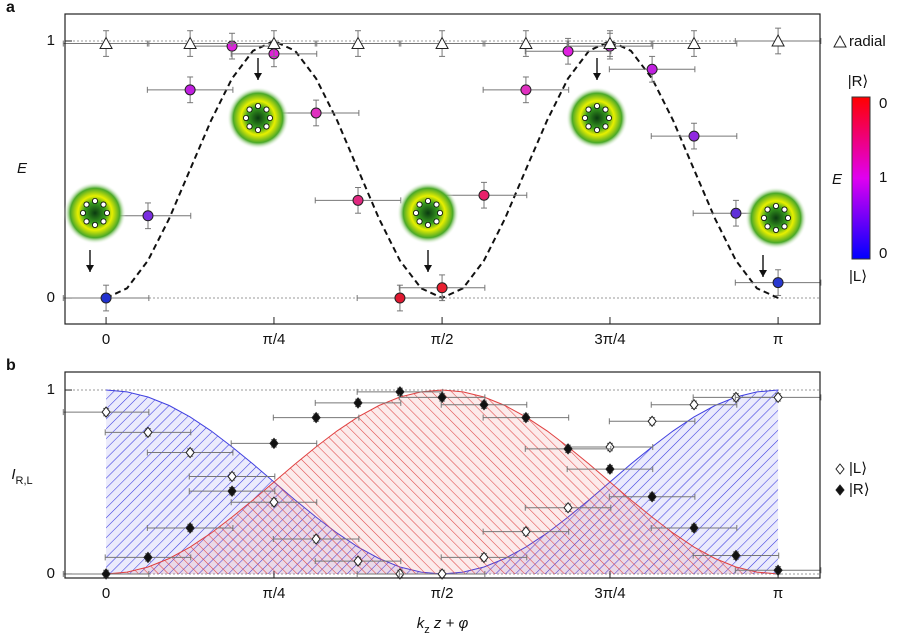 This screenshot has width=906, height=641. What do you see at coordinates (837, 179) in the screenshot?
I see `colorbar-title: E` at bounding box center [837, 179].